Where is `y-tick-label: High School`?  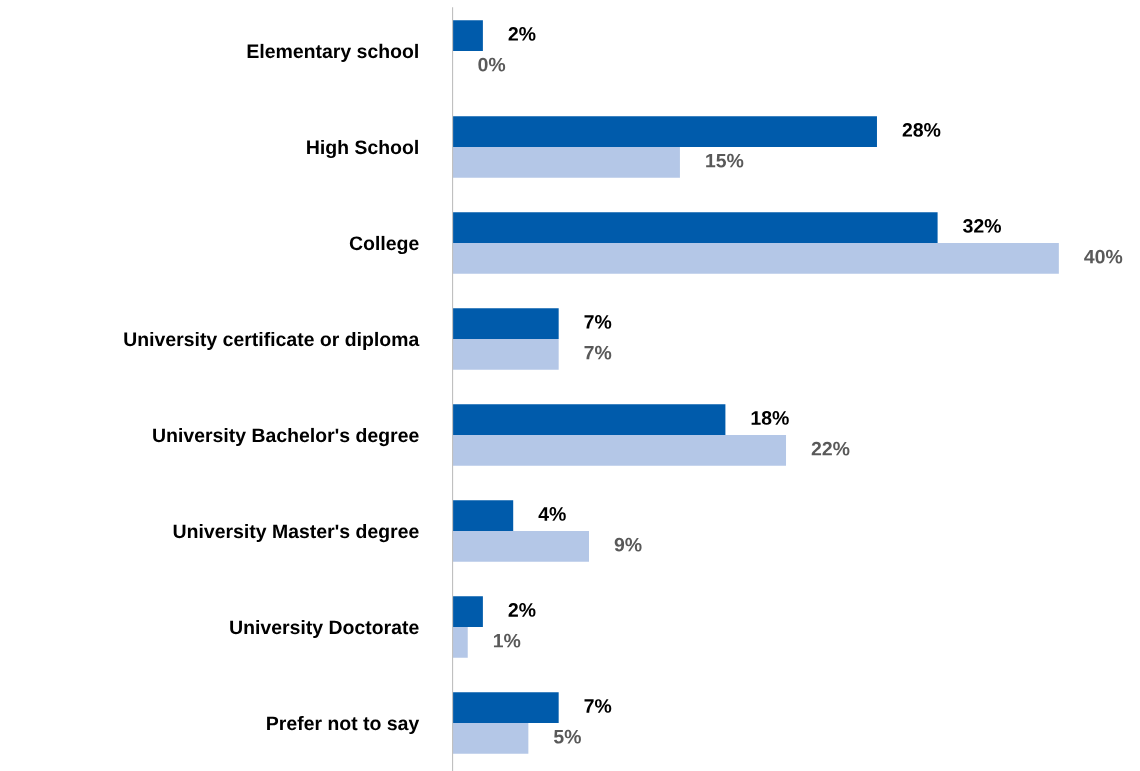
y-tick-label: High School is located at coordinates (362, 149).